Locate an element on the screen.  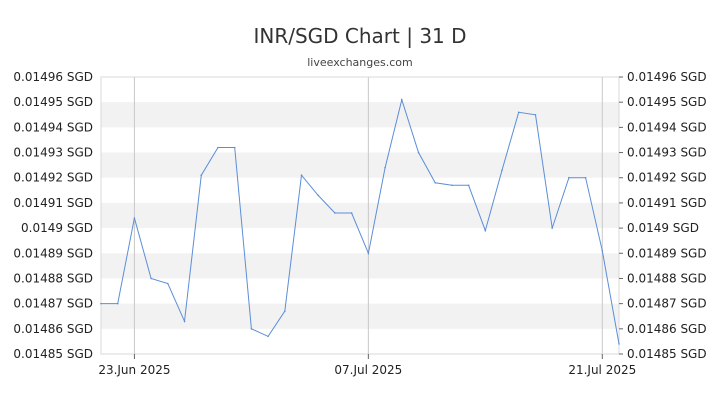
x-tick-label: 21.Jul 2025 is located at coordinates (602, 370).